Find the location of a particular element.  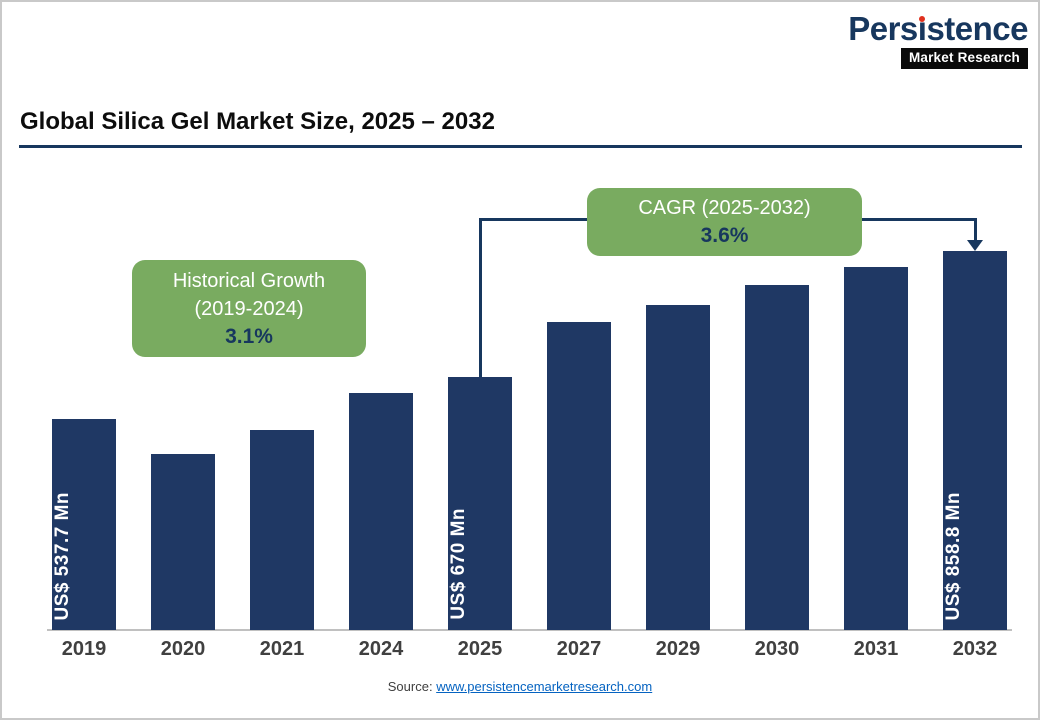

source-link: www.persistencemarketresearch.com is located at coordinates (544, 686).